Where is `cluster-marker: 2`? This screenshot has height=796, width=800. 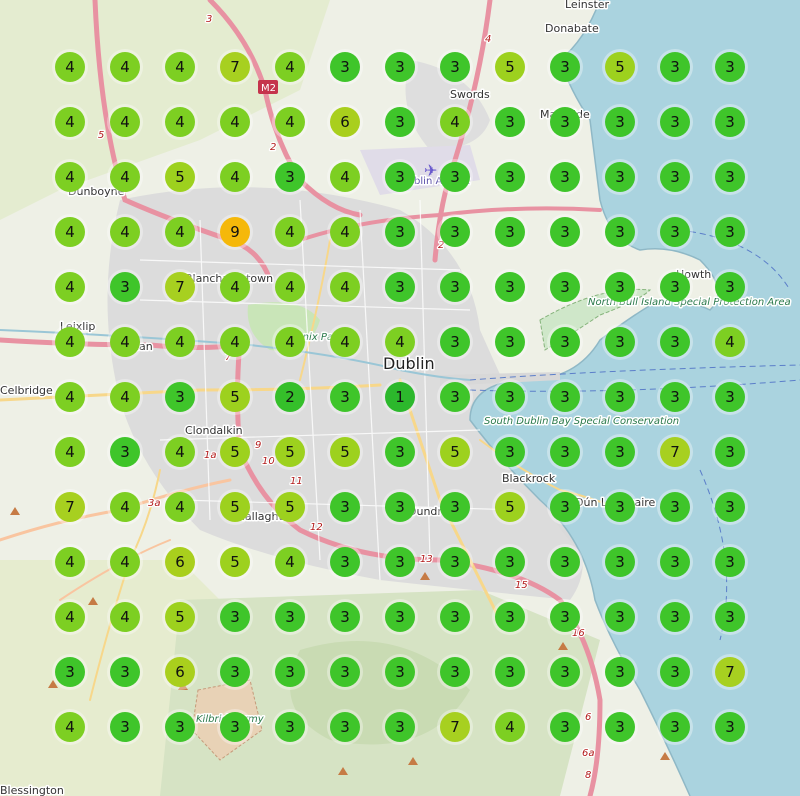
cluster-marker: 2 is located at coordinates (290, 397).